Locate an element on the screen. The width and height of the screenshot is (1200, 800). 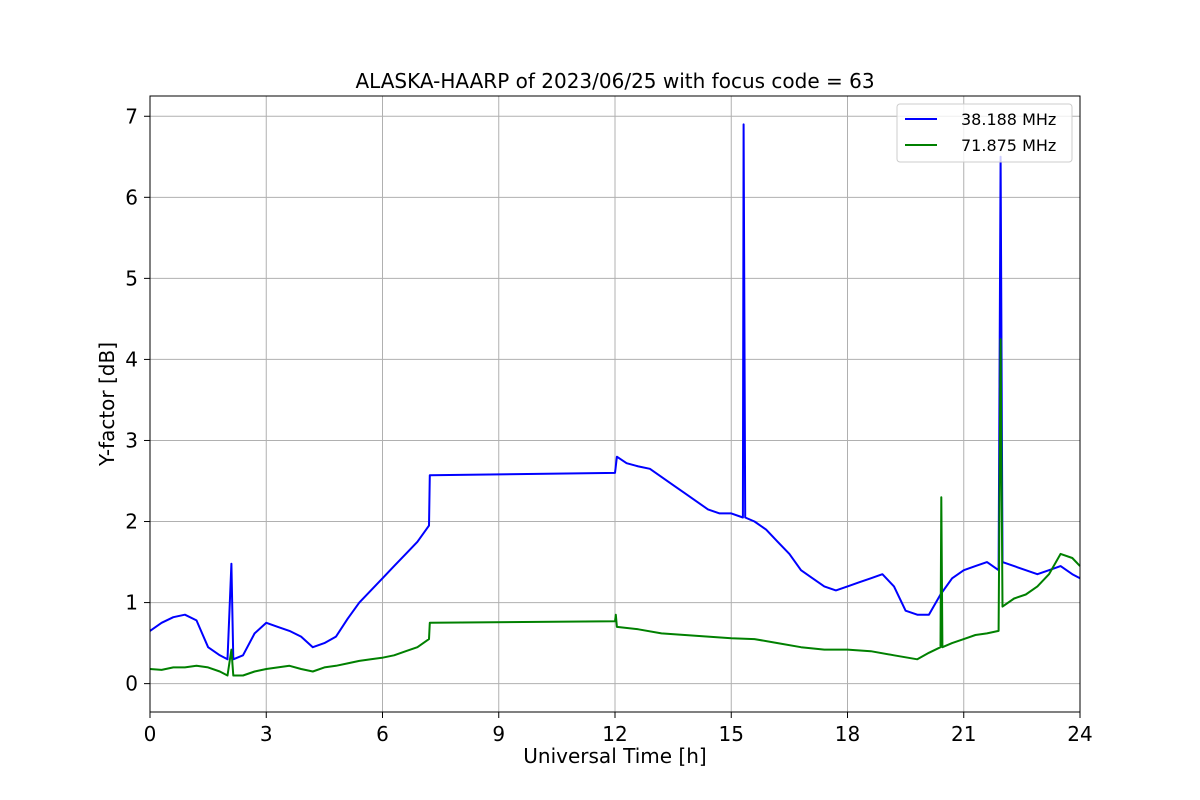
x-tick-label-4: 12 is located at coordinates (614, 734).